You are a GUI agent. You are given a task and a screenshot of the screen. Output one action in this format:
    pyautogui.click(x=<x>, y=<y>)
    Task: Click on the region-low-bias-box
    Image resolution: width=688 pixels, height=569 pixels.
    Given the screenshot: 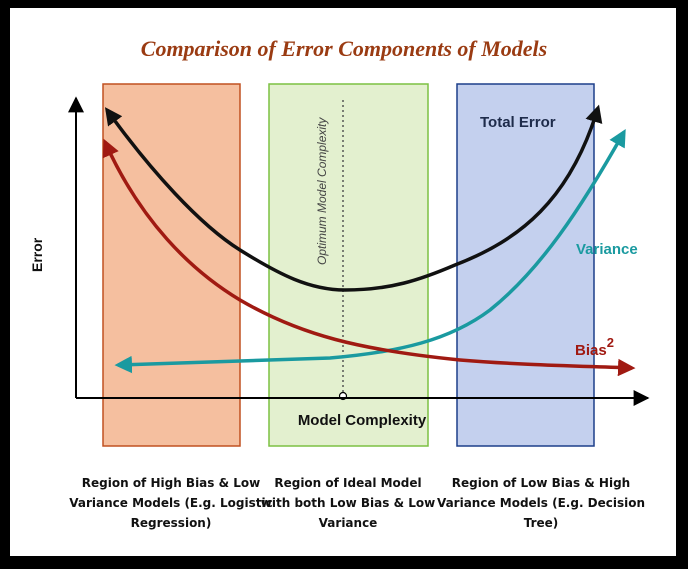 What is the action you would take?
    pyautogui.click(x=525, y=265)
    